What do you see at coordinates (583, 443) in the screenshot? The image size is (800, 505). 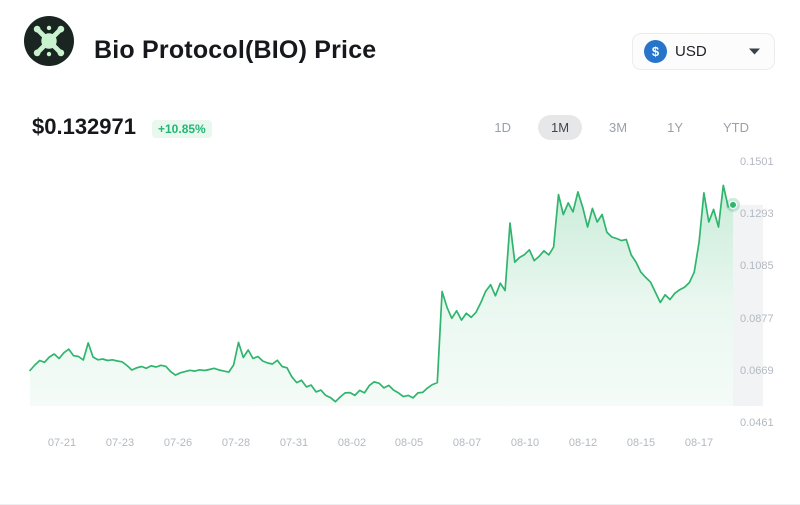 I see `x-axis-tick-label: 08-12` at bounding box center [583, 443].